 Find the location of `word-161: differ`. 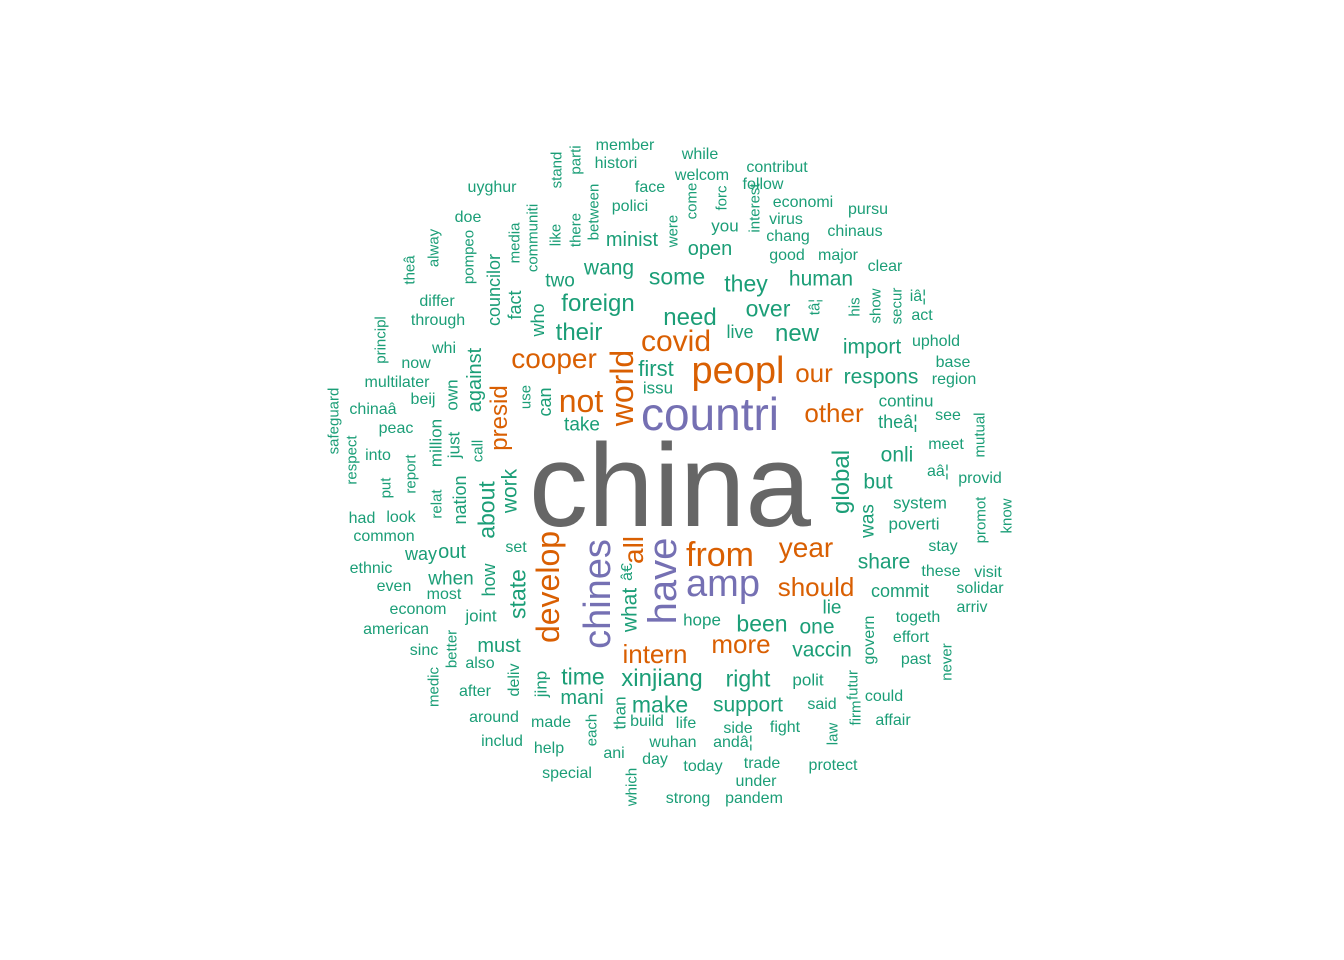

word-161: differ is located at coordinates (437, 301).